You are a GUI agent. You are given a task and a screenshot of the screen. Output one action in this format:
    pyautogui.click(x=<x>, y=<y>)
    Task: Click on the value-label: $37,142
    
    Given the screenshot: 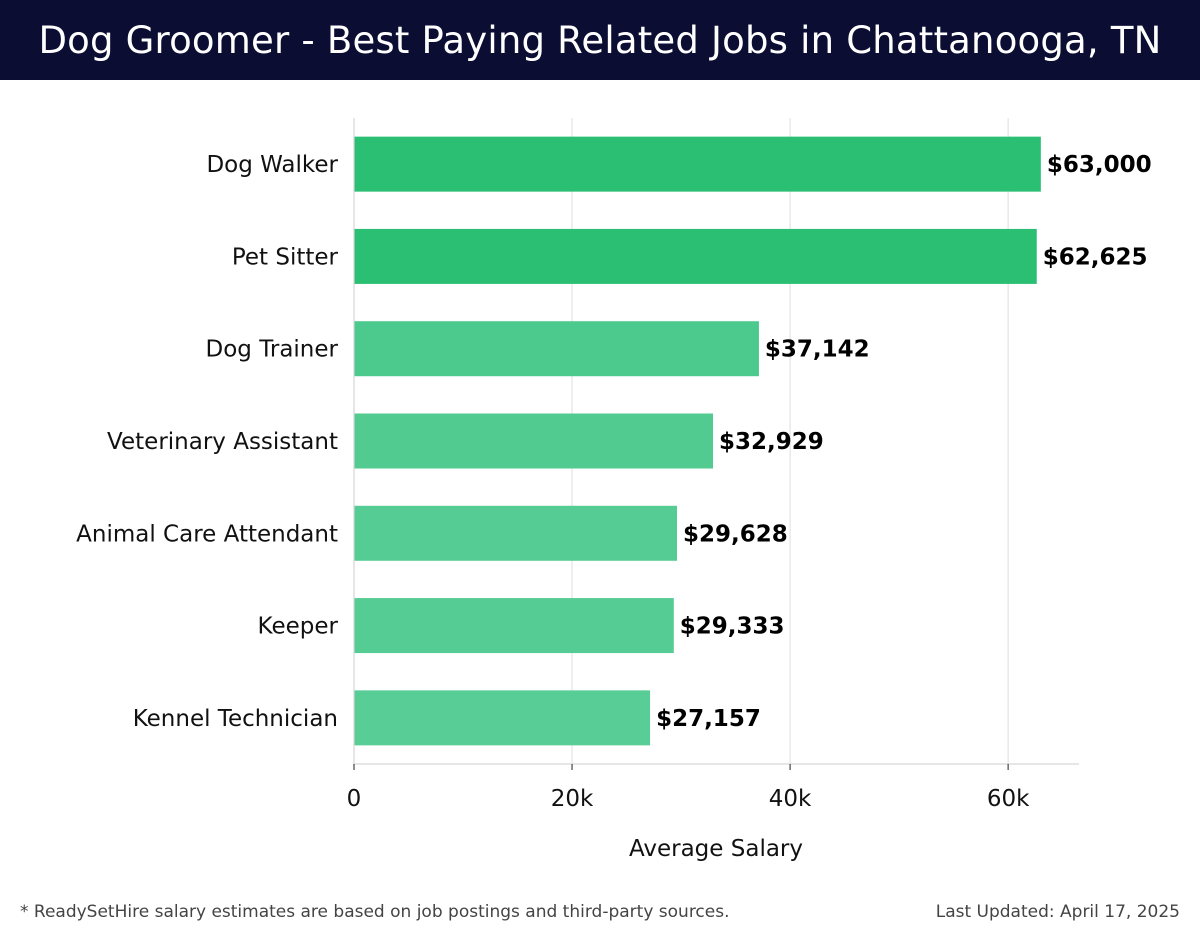 What is the action you would take?
    pyautogui.click(x=817, y=350)
    